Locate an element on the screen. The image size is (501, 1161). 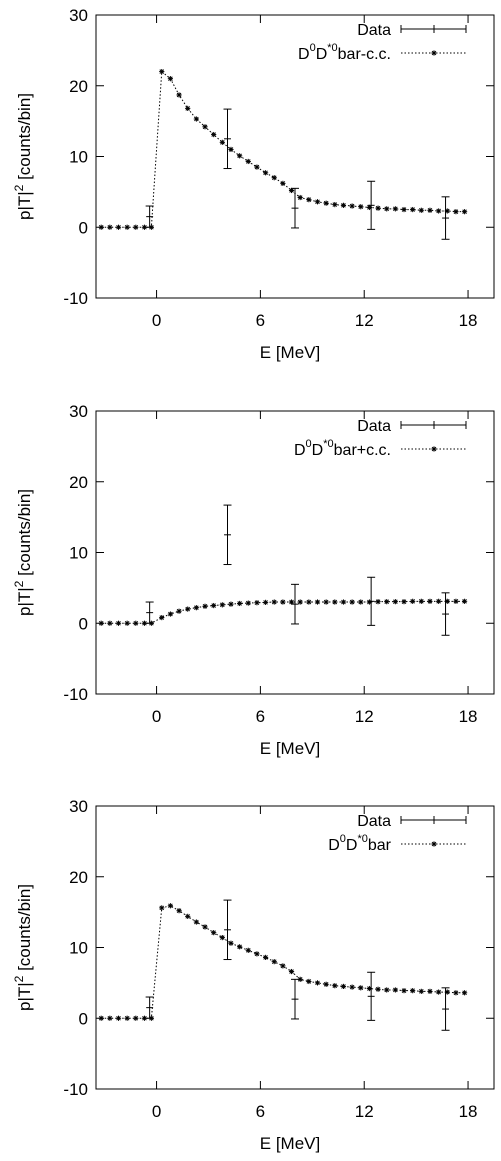
legend-label-model: D0D*0bar+c.c. is located at coordinates (342, 448).